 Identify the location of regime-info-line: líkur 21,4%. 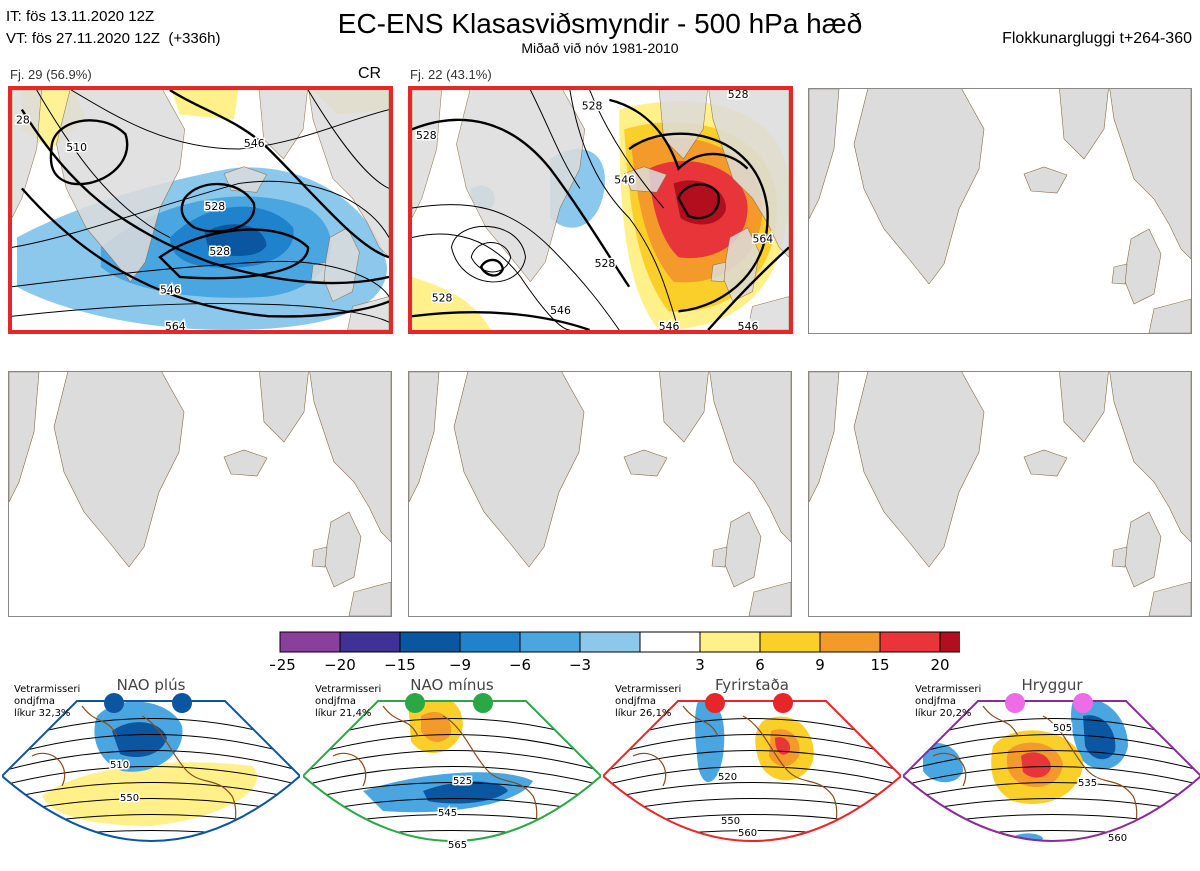
(343, 713).